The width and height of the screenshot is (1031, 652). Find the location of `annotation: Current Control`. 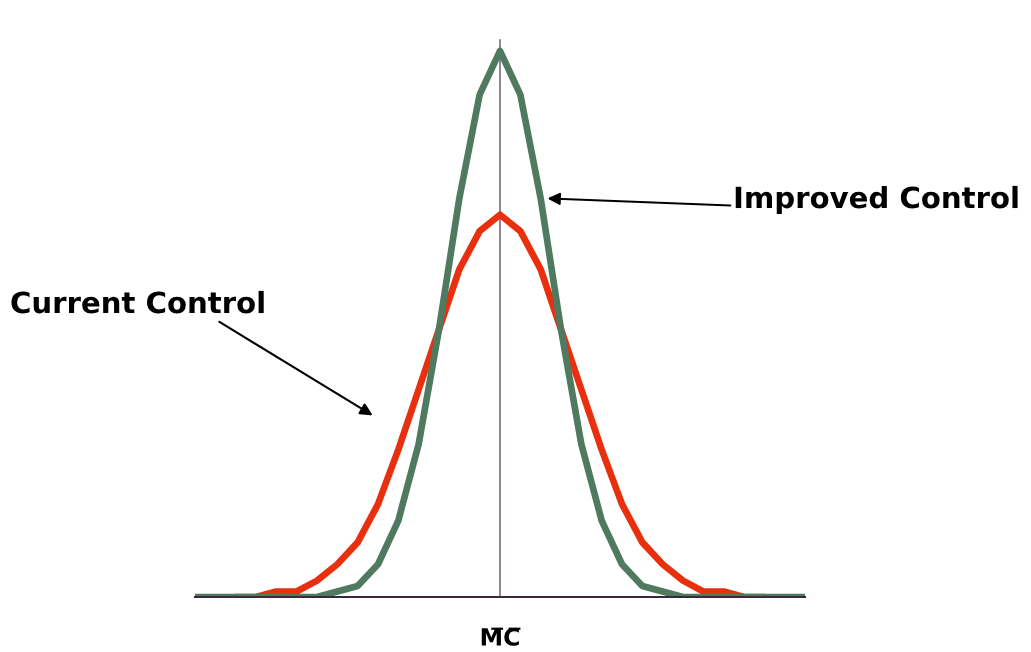

annotation: Current Control is located at coordinates (137, 302).